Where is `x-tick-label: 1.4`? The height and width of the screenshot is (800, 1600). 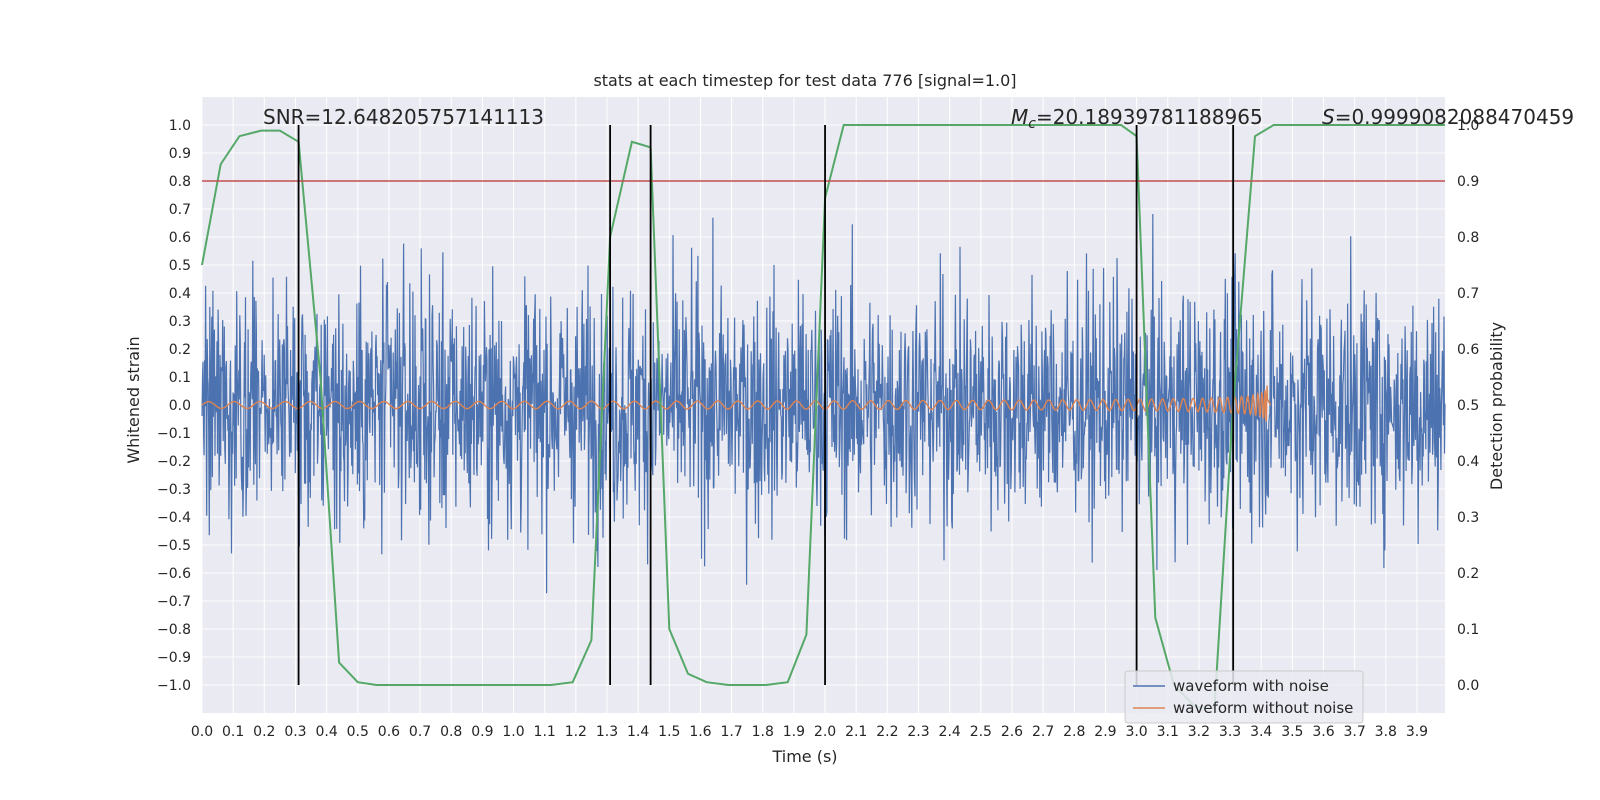
x-tick-label: 1.4 is located at coordinates (638, 732).